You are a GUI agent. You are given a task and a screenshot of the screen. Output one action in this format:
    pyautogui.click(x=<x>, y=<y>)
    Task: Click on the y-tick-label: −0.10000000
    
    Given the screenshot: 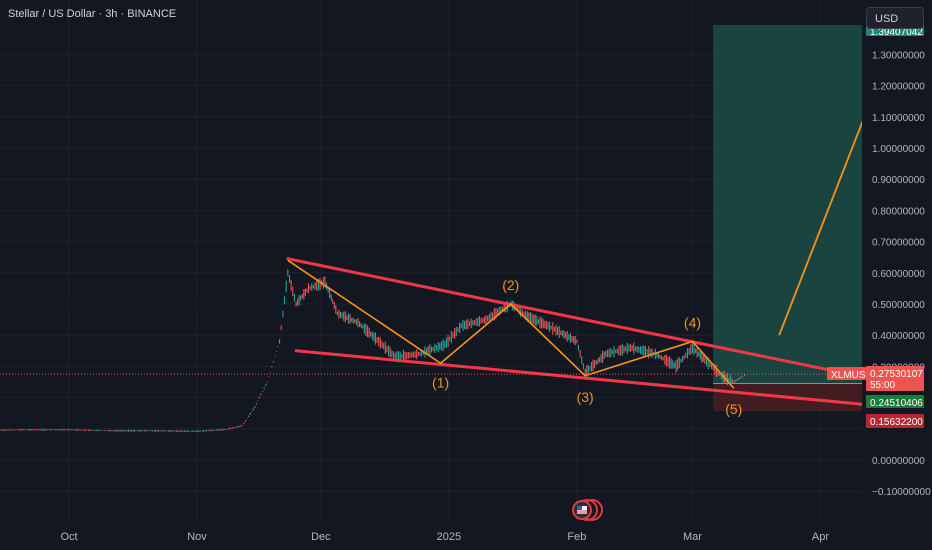 What is the action you would take?
    pyautogui.click(x=901, y=492)
    